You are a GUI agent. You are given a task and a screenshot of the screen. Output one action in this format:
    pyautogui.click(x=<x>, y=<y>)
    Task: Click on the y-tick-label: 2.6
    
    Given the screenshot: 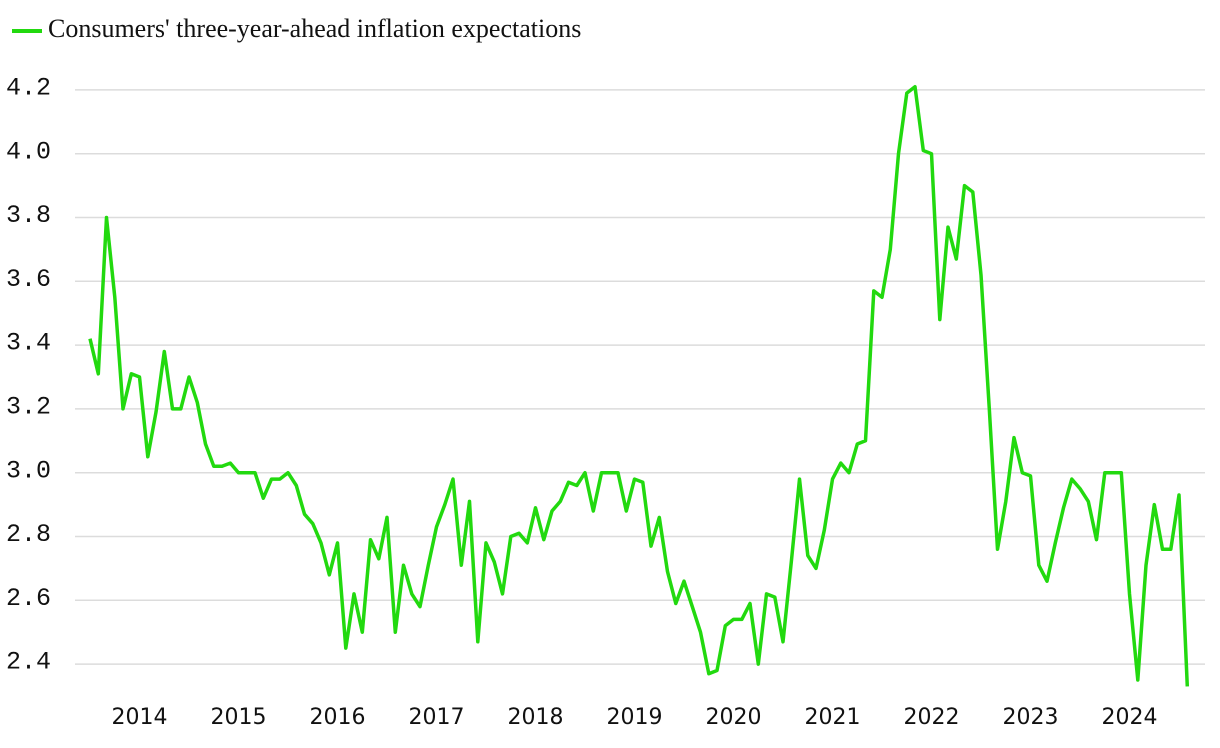 What is the action you would take?
    pyautogui.click(x=28, y=598)
    